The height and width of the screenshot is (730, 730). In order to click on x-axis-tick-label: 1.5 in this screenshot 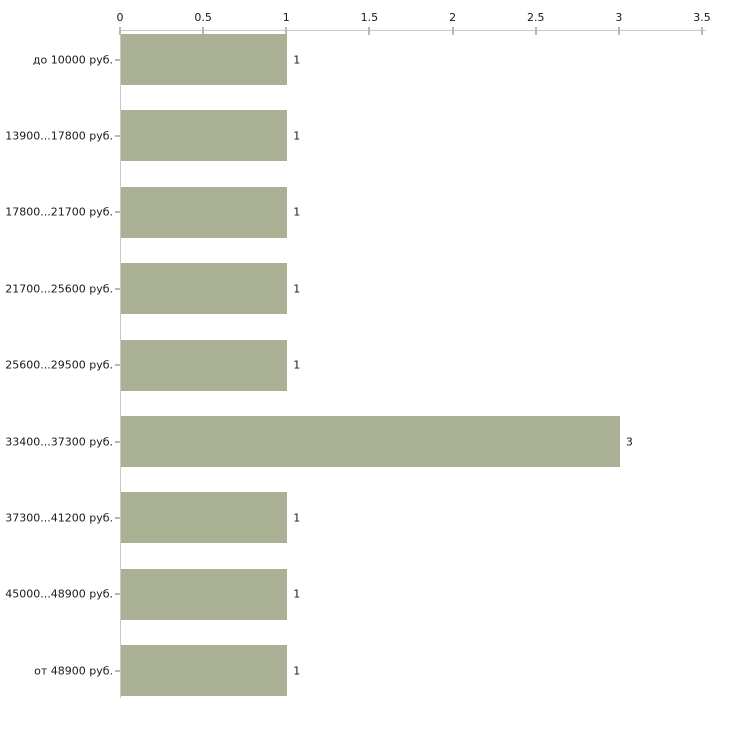, I will do `click(369, 17)`.